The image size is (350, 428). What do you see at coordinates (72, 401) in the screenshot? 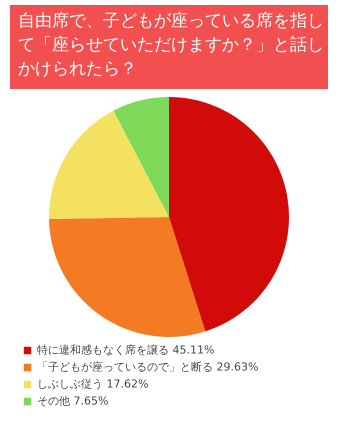
I see `legend-label: その他 7.65%` at bounding box center [72, 401].